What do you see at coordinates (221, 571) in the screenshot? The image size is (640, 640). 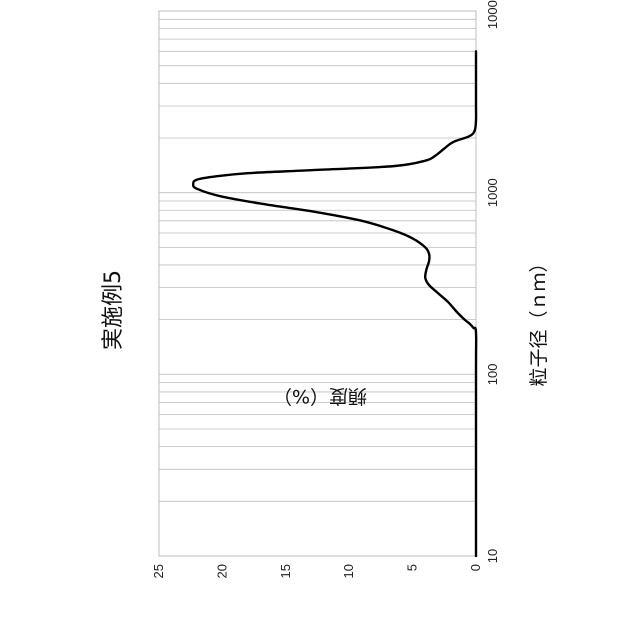 I see `y-tick-label: 20` at bounding box center [221, 571].